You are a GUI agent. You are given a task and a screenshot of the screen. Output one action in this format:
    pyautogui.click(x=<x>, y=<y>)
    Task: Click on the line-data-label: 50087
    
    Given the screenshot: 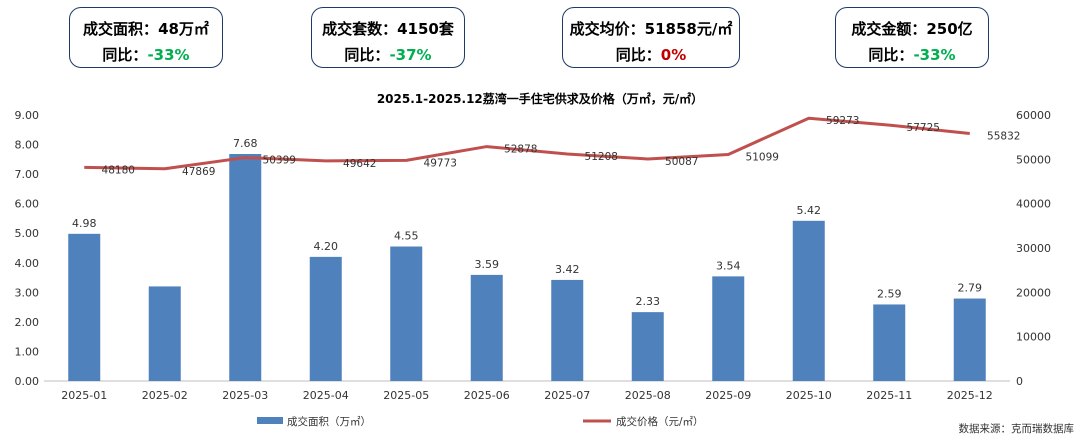 What is the action you would take?
    pyautogui.click(x=681, y=162)
    